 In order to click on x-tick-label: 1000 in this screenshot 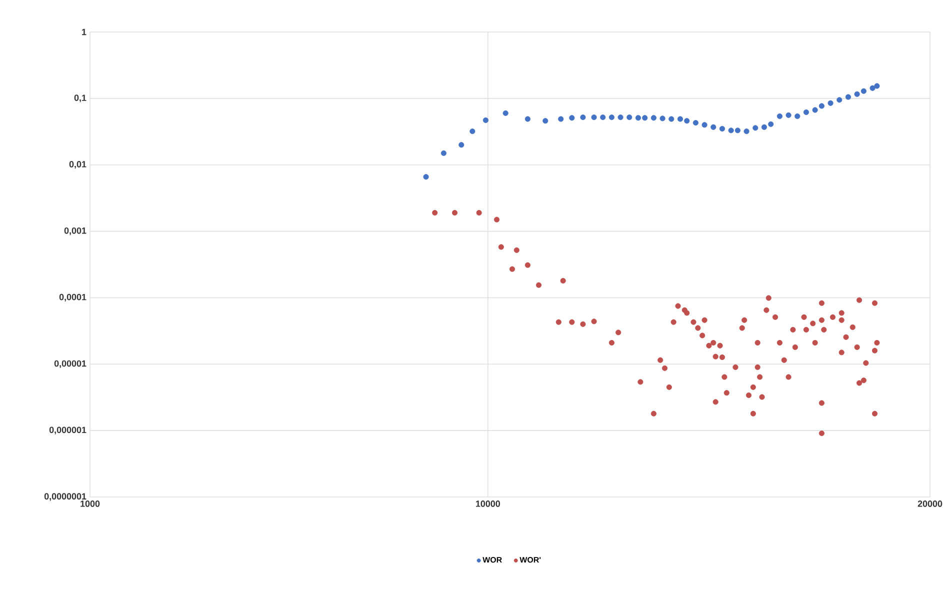, I will do `click(90, 503)`.